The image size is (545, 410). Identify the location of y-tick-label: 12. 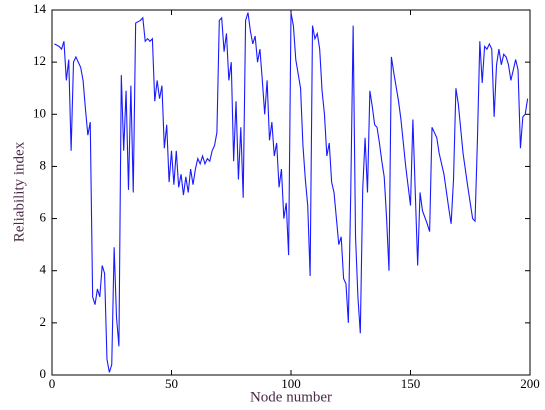
(39, 60).